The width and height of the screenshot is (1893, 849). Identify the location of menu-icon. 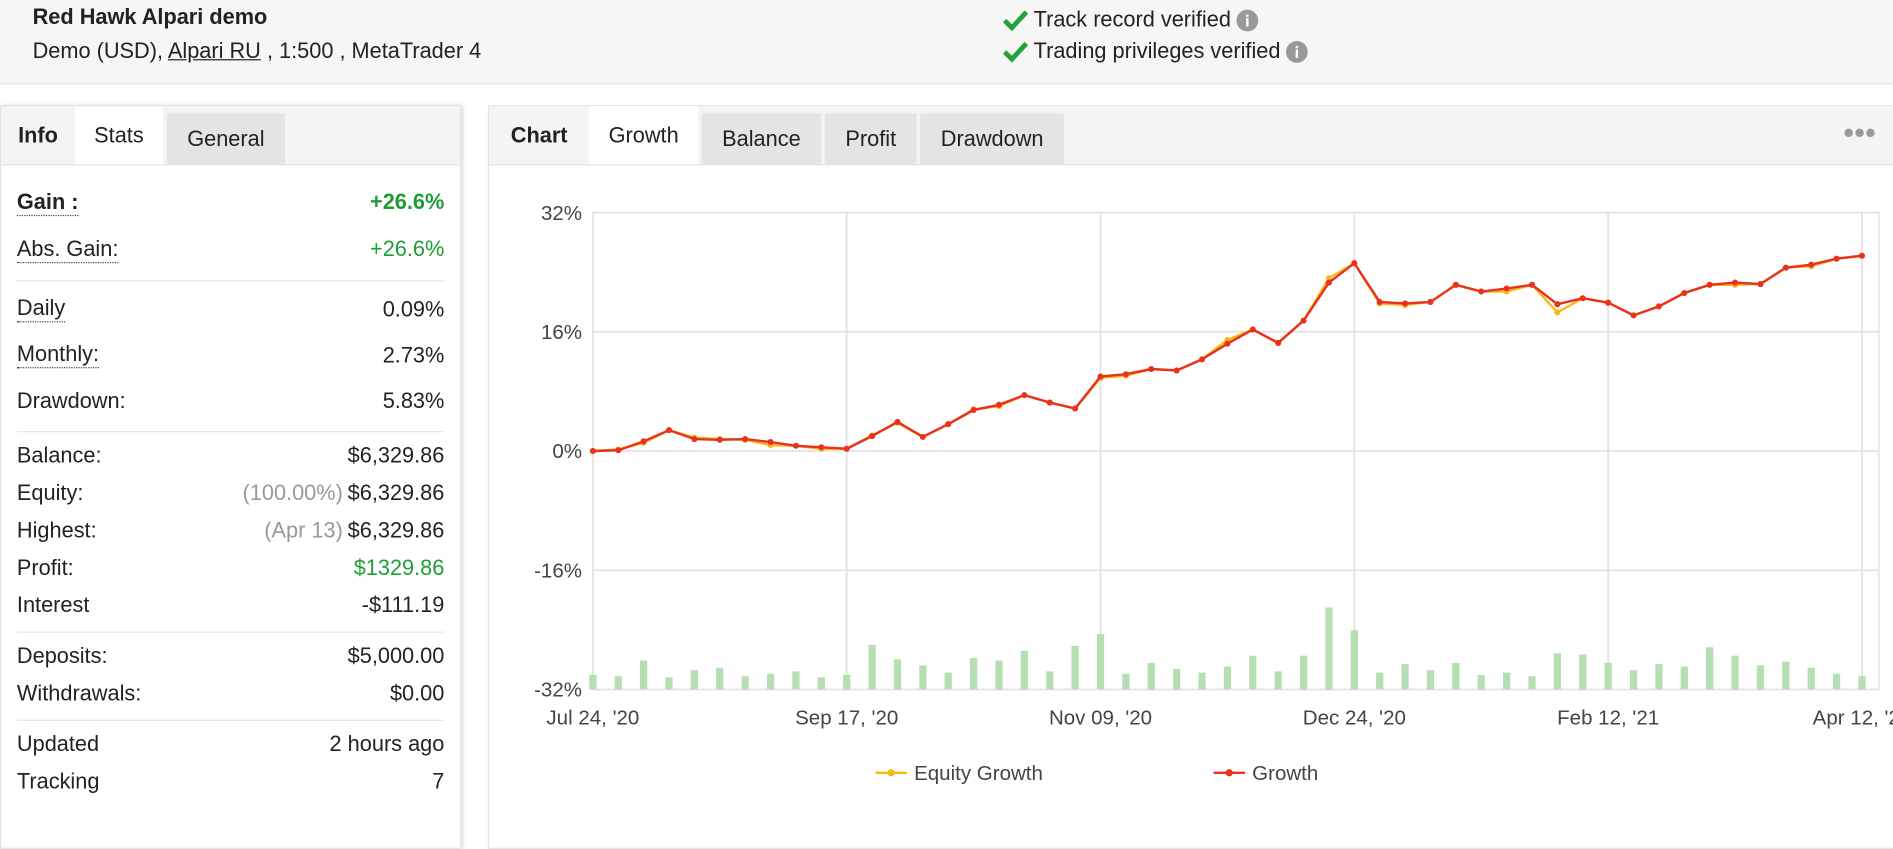
(1861, 133).